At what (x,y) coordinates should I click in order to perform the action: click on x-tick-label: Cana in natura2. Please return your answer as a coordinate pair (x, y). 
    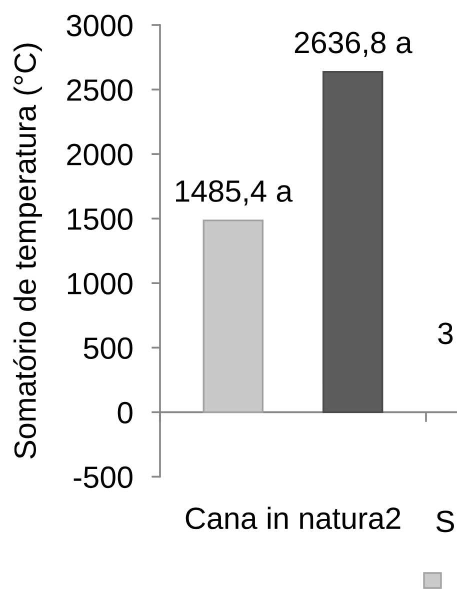
    Looking at the image, I should click on (293, 518).